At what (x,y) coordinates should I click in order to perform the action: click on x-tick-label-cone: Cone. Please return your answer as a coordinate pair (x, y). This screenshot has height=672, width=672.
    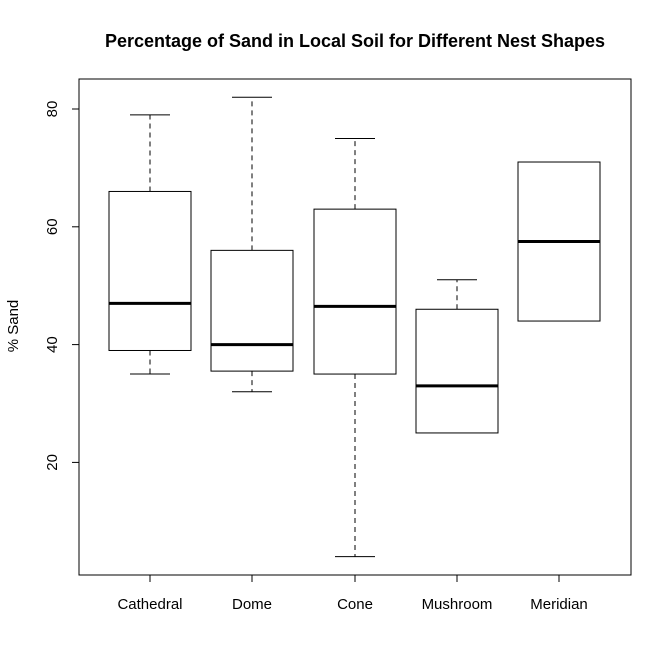
    Looking at the image, I should click on (355, 604).